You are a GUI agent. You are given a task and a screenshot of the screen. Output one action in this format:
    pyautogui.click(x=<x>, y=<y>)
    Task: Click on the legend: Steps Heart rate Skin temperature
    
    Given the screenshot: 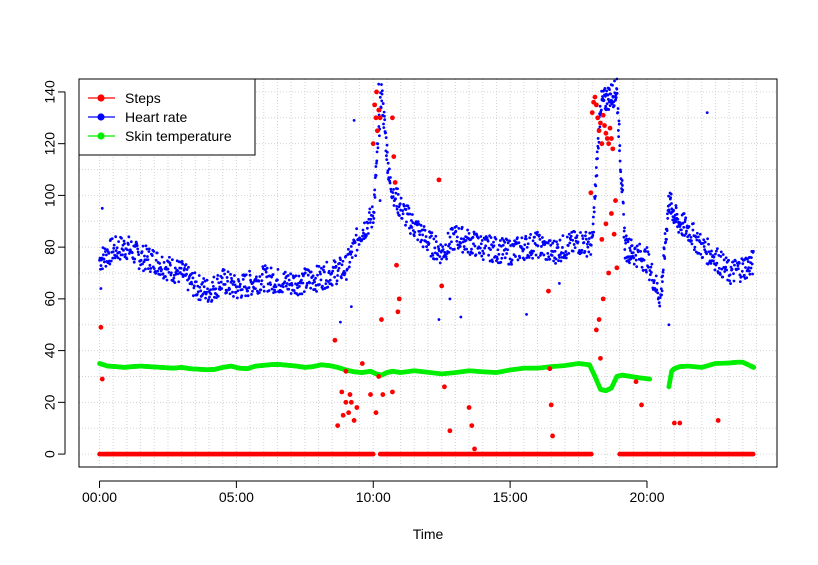 What is the action you would take?
    pyautogui.click(x=167, y=117)
    